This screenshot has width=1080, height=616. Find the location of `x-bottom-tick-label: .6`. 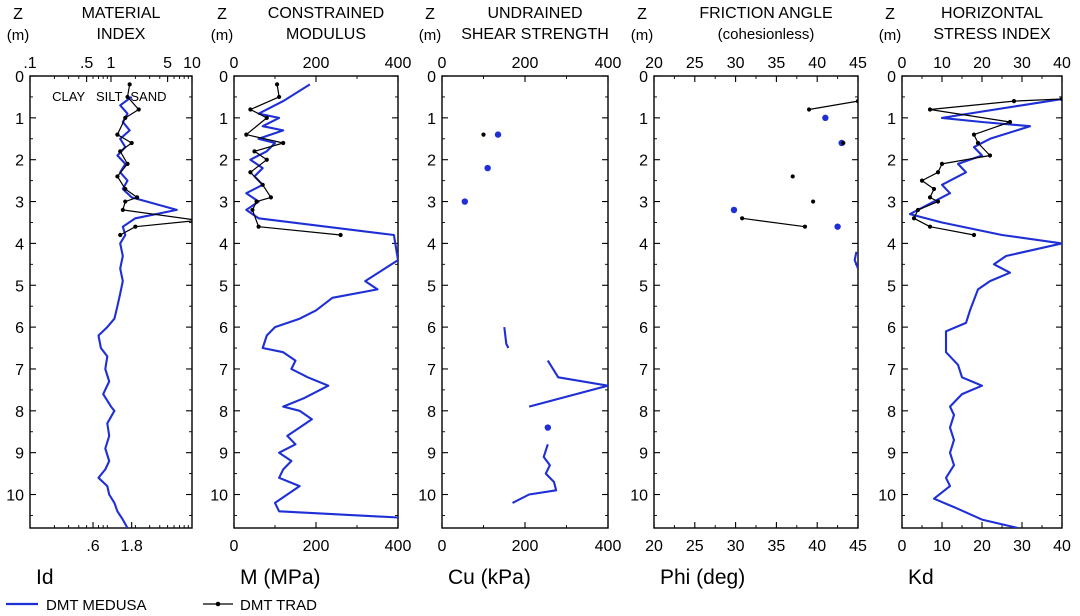

x-bottom-tick-label: .6 is located at coordinates (92, 546).